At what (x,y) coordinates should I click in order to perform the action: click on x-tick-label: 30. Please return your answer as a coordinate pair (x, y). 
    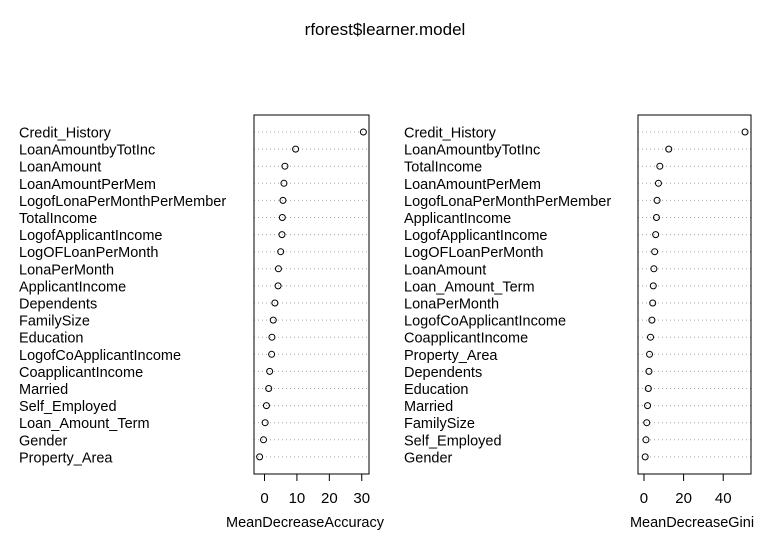
    Looking at the image, I should click on (361, 498).